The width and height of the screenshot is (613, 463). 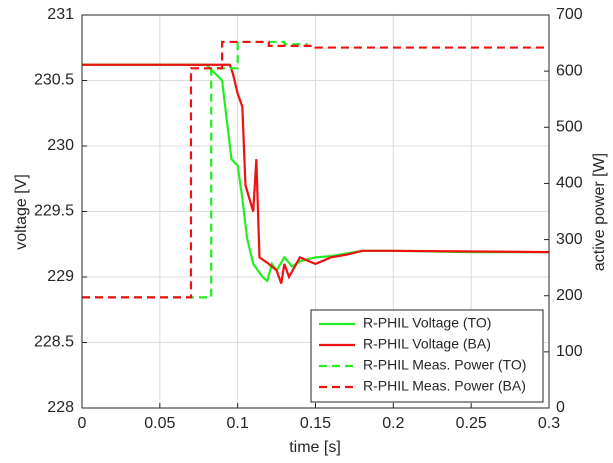 I want to click on x-axis-label: time [s], so click(x=315, y=447).